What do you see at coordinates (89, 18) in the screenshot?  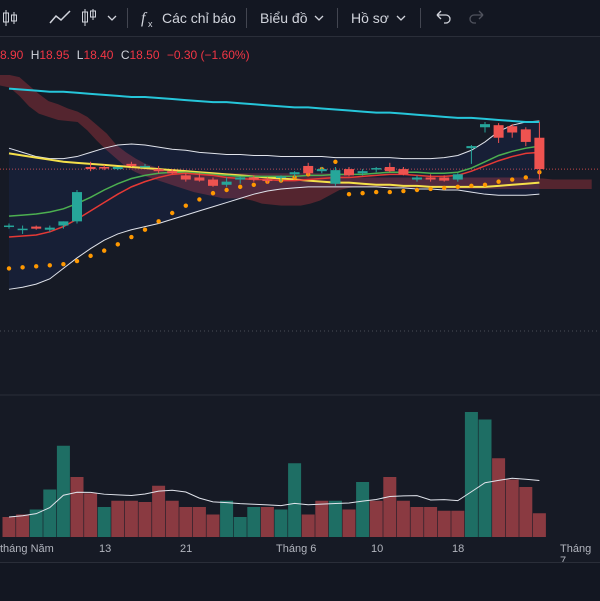 I see `candle-style-icon` at bounding box center [89, 18].